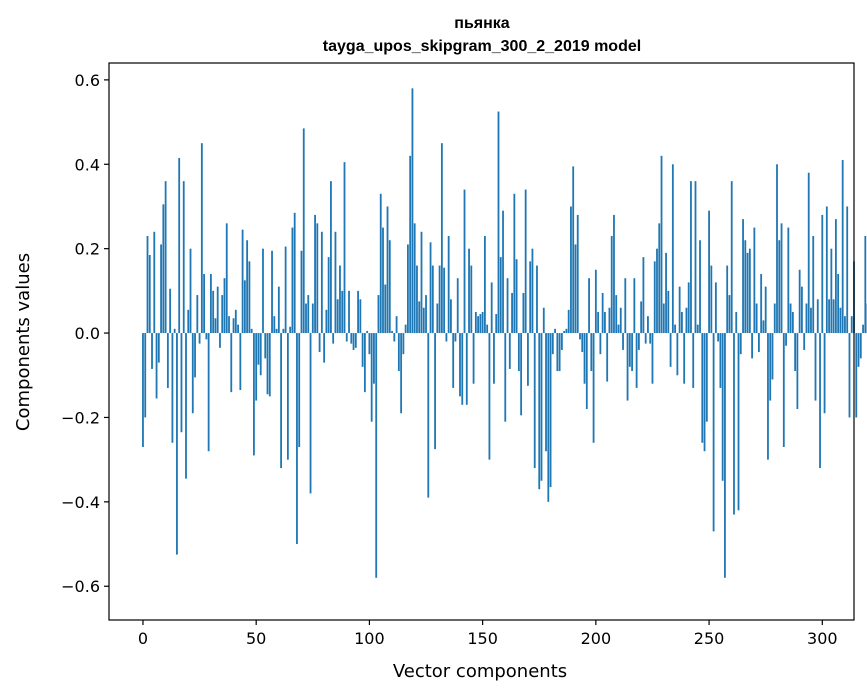  What do you see at coordinates (709, 638) in the screenshot?
I see `x-tick-label-250: 250` at bounding box center [709, 638].